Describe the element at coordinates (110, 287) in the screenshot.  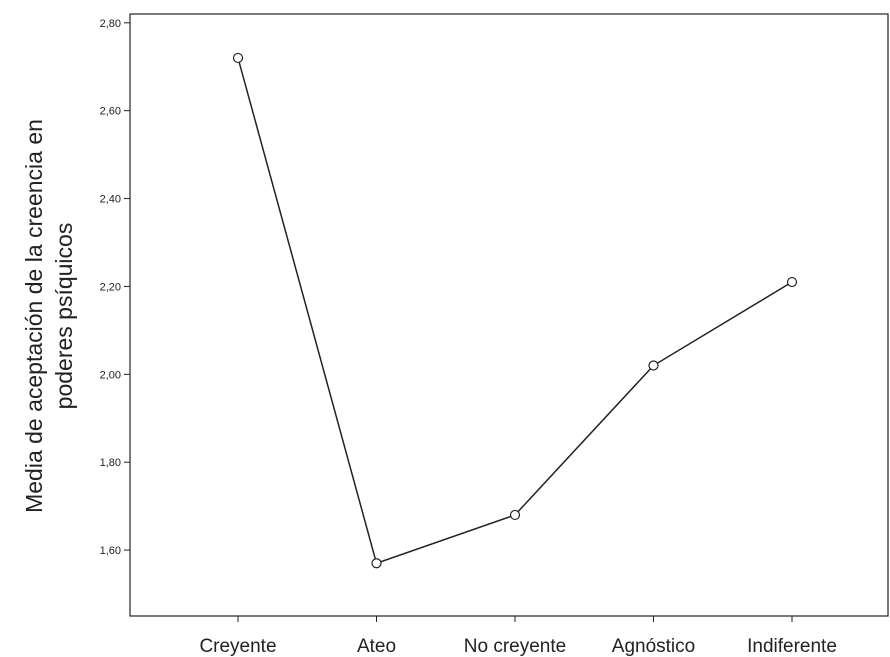
I see `y-tick-label: 2,20` at that location.